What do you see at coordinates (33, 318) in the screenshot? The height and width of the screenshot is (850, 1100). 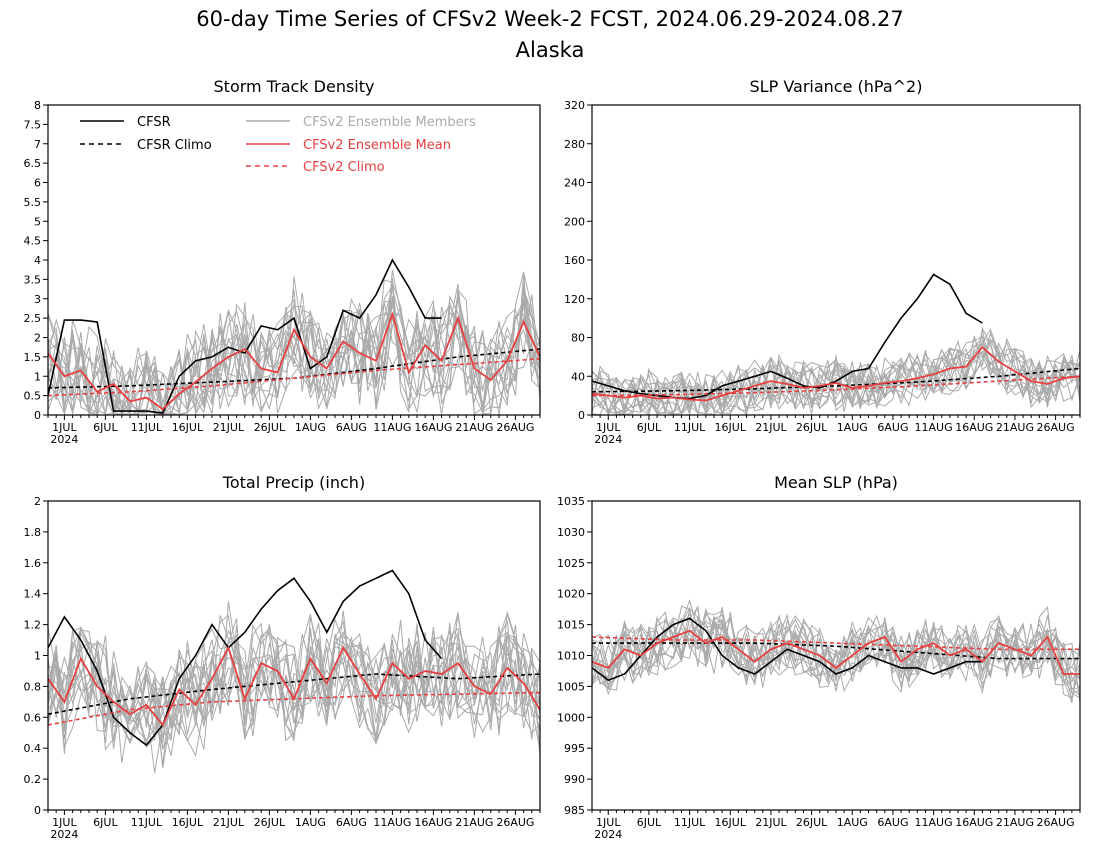 I see `y-tick-label: 2.5` at bounding box center [33, 318].